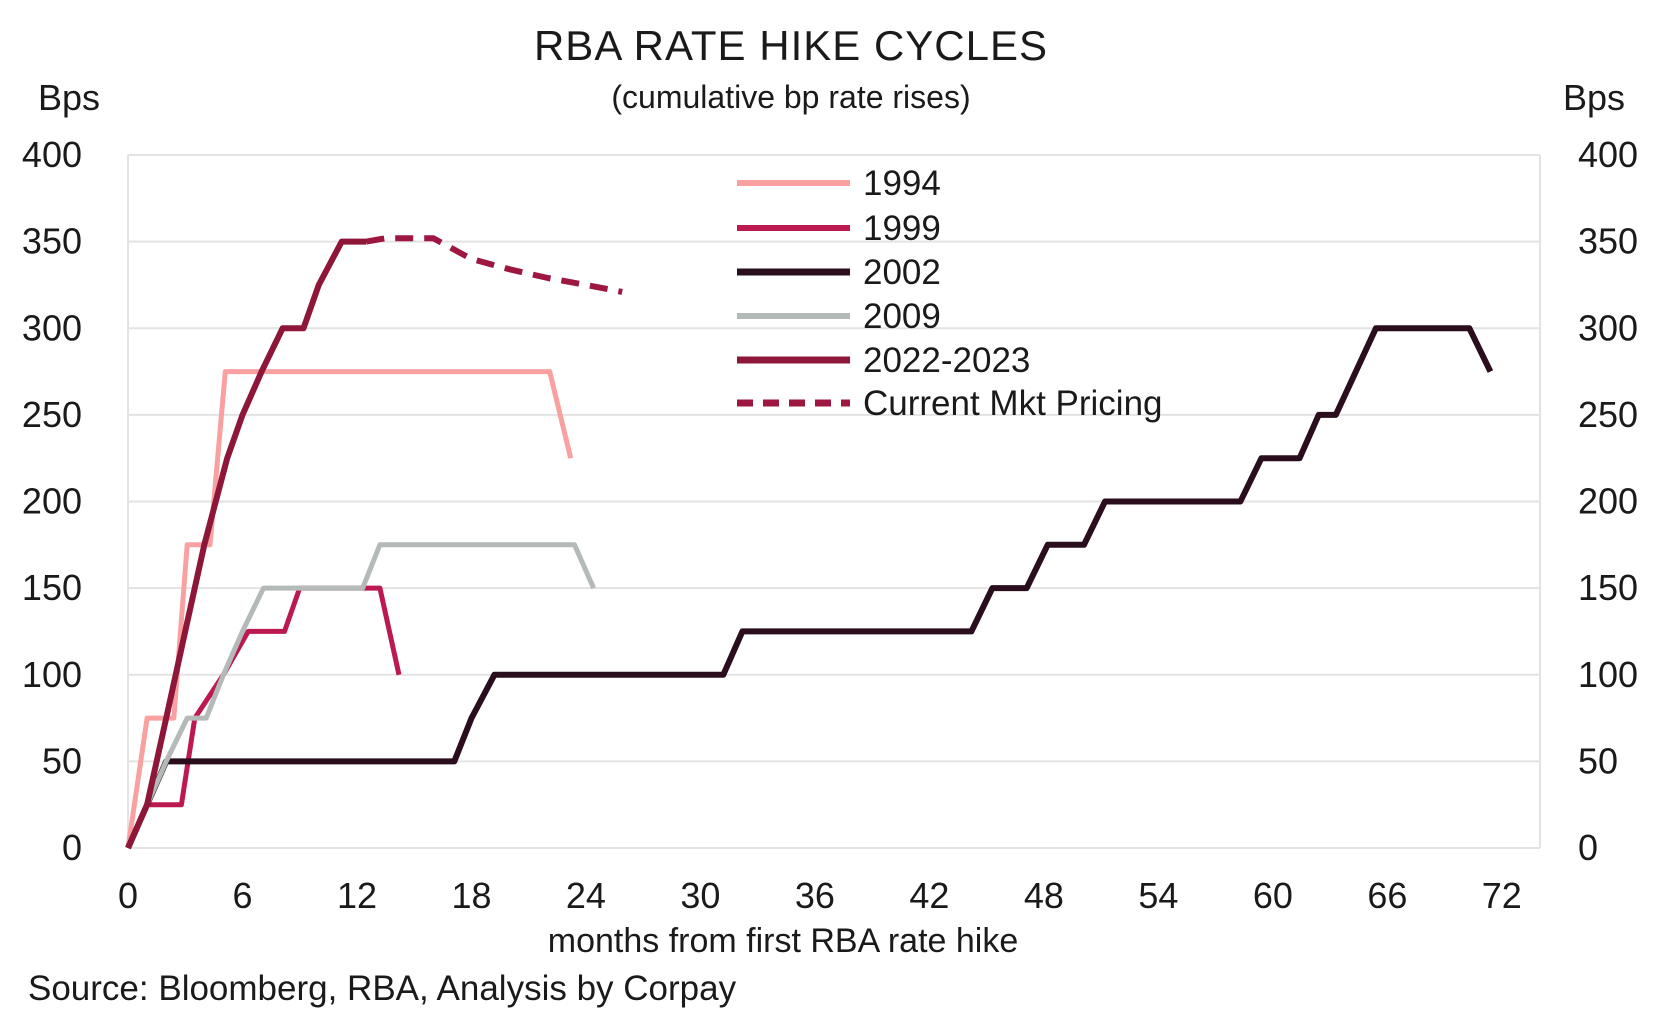  Describe the element at coordinates (52, 414) in the screenshot. I see `y-tick-left-250: 250` at that location.